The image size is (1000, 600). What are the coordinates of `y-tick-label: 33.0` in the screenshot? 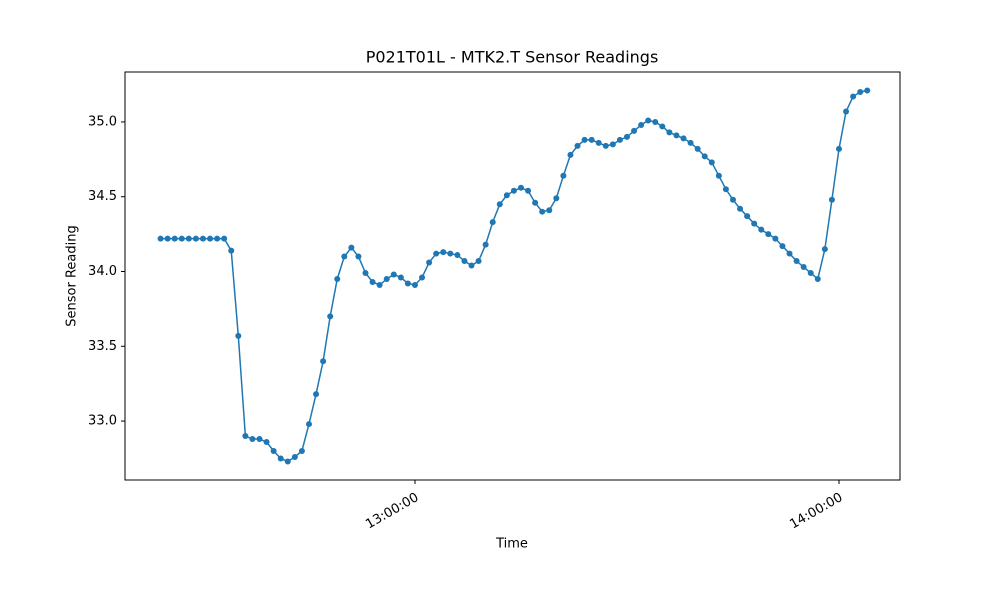 It's located at (102, 421).